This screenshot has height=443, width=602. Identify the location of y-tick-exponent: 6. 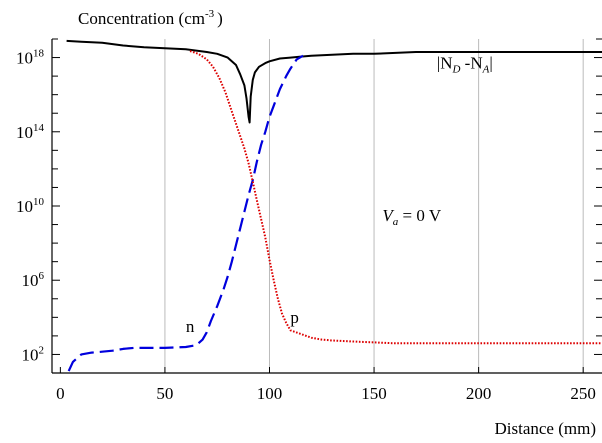
(42, 276).